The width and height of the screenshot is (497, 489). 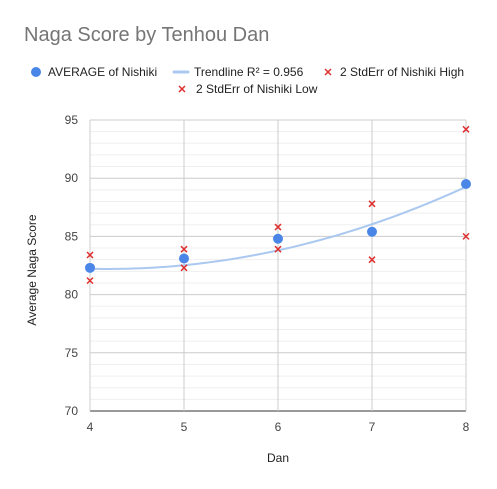 I want to click on y-tick-label: 85, so click(x=72, y=236).